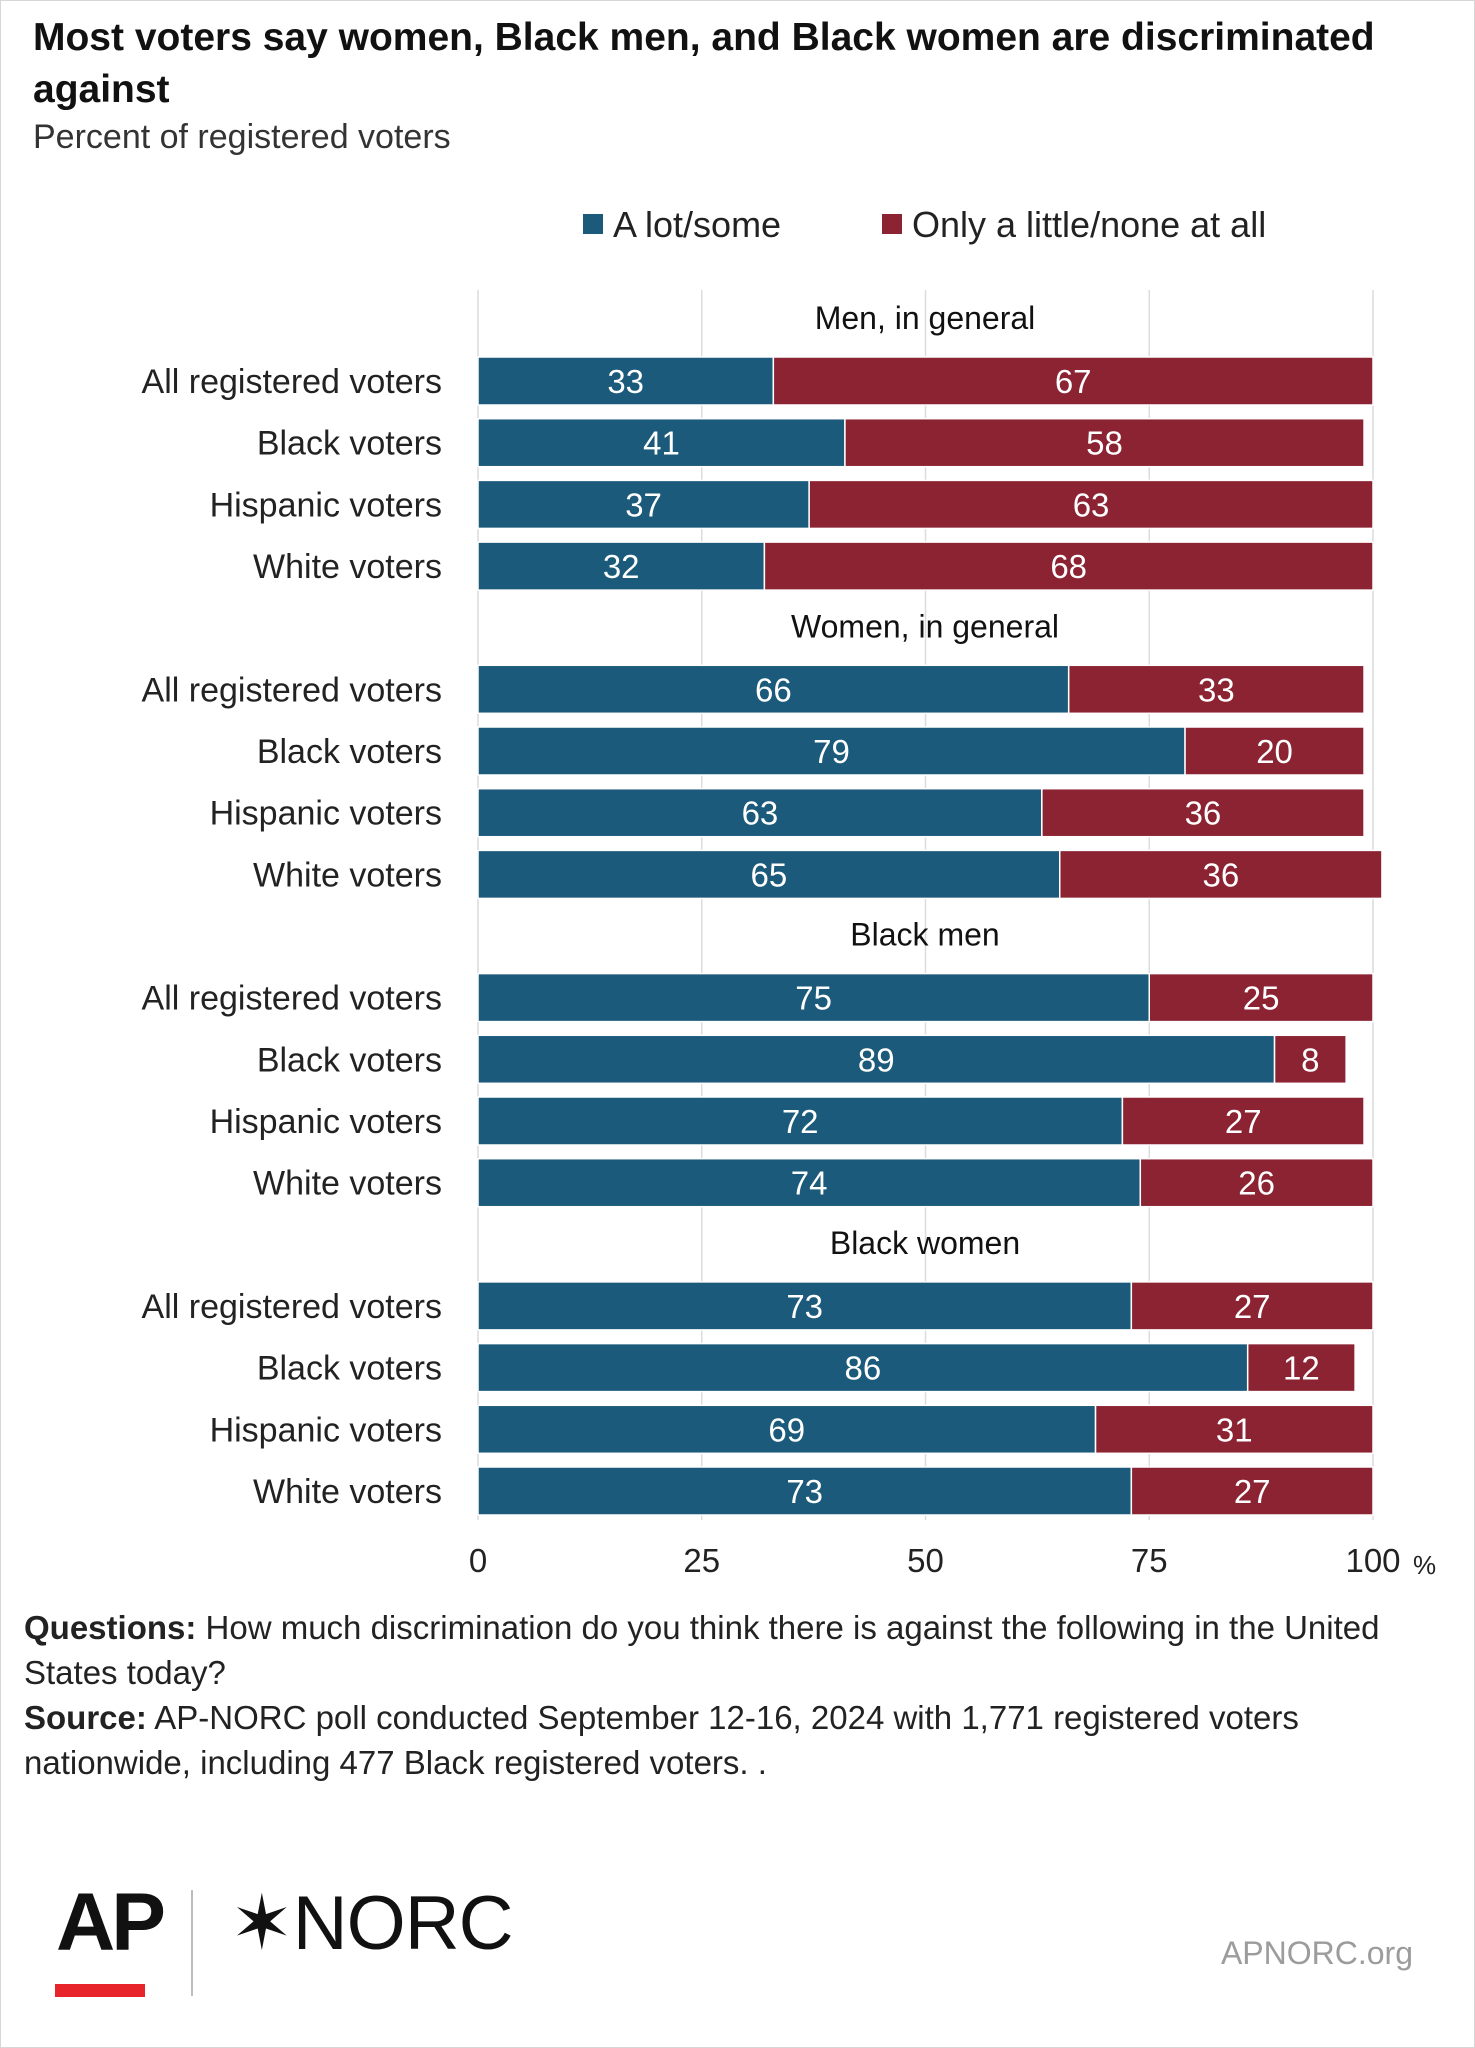 Image resolution: width=1475 pixels, height=2048 pixels. I want to click on questions-label: Questions:, so click(110, 1627).